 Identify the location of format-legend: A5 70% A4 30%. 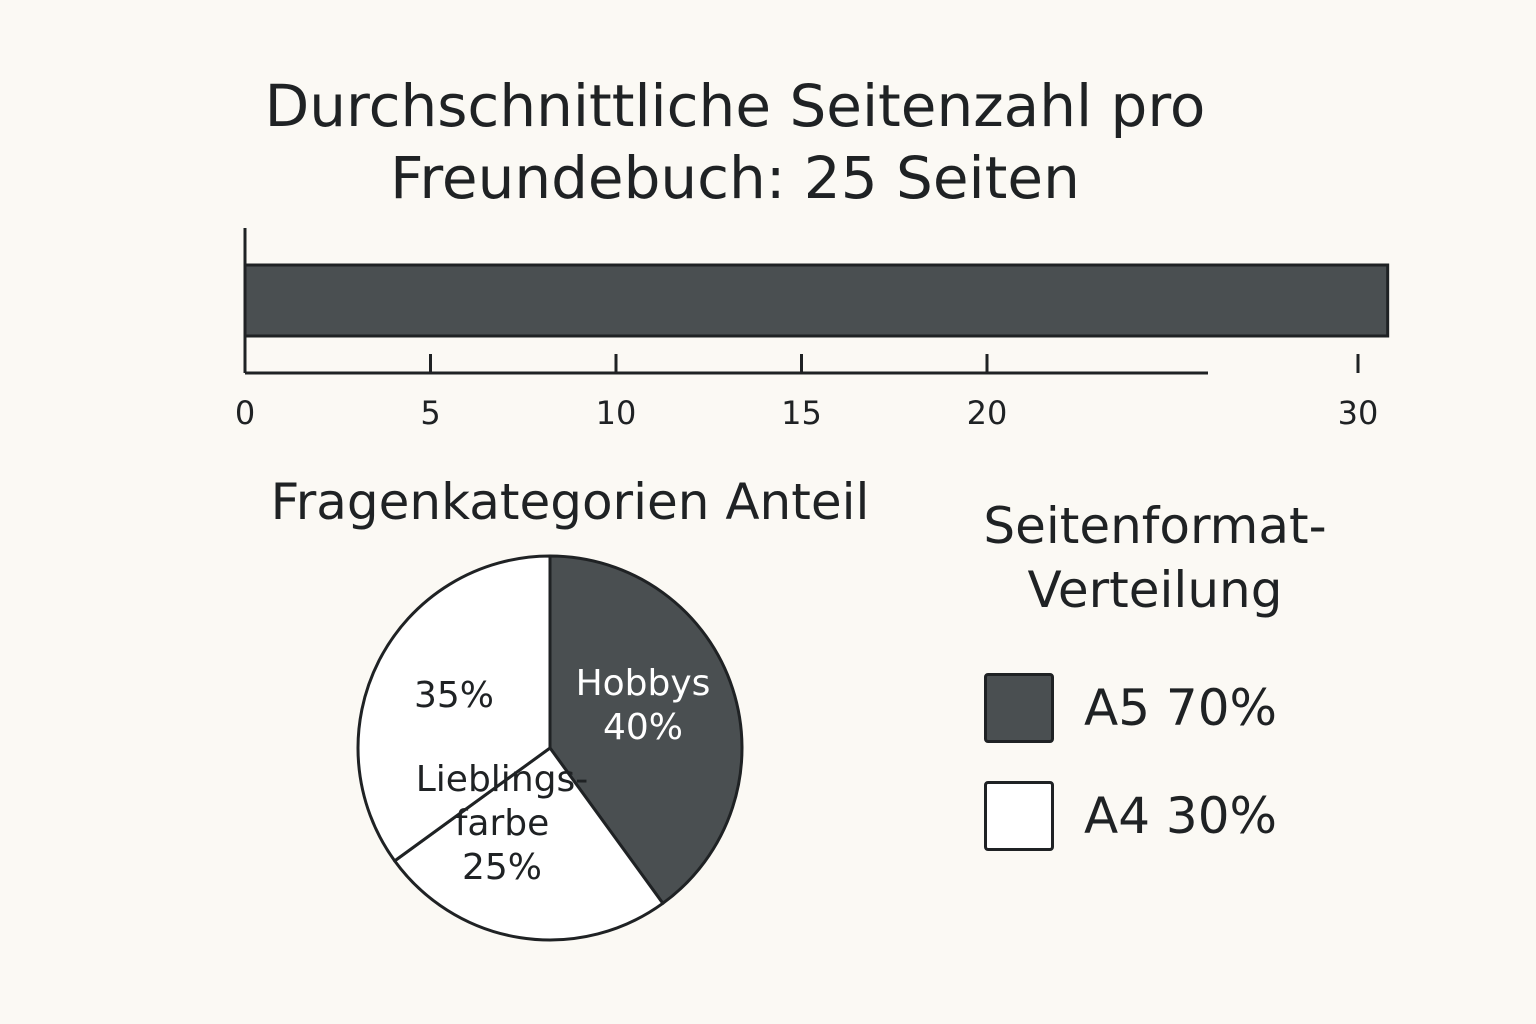
(1130, 778).